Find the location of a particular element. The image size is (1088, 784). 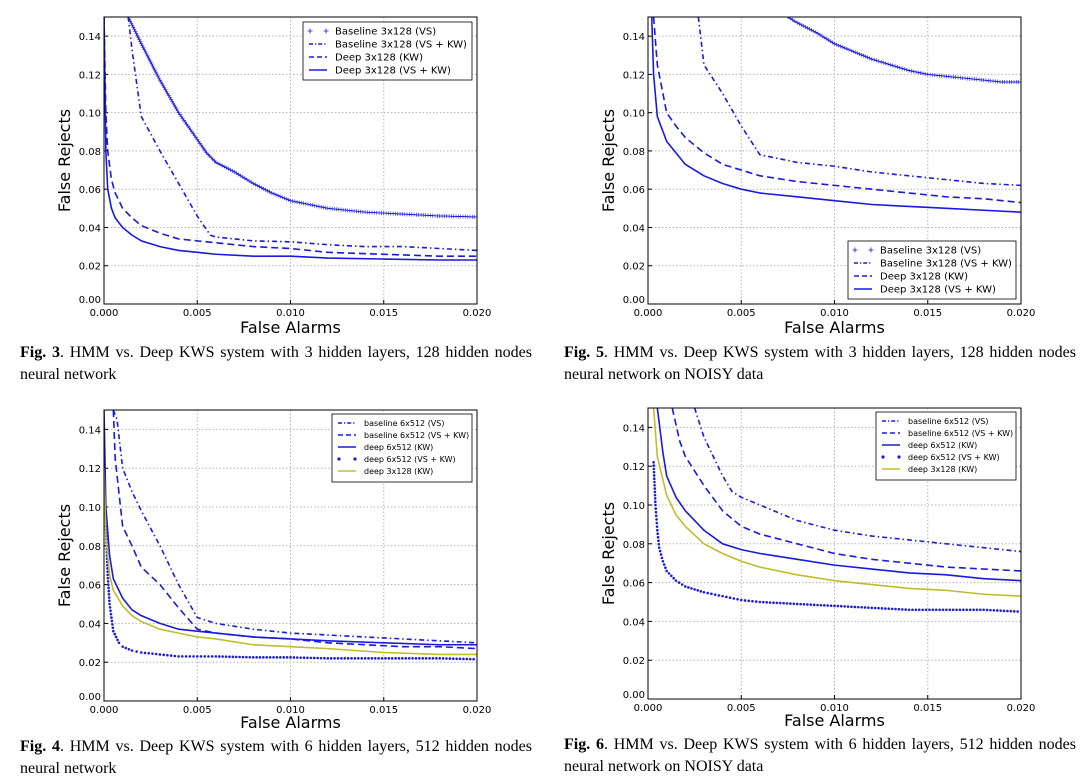

y-tick-label: 0.08 is located at coordinates (634, 545).